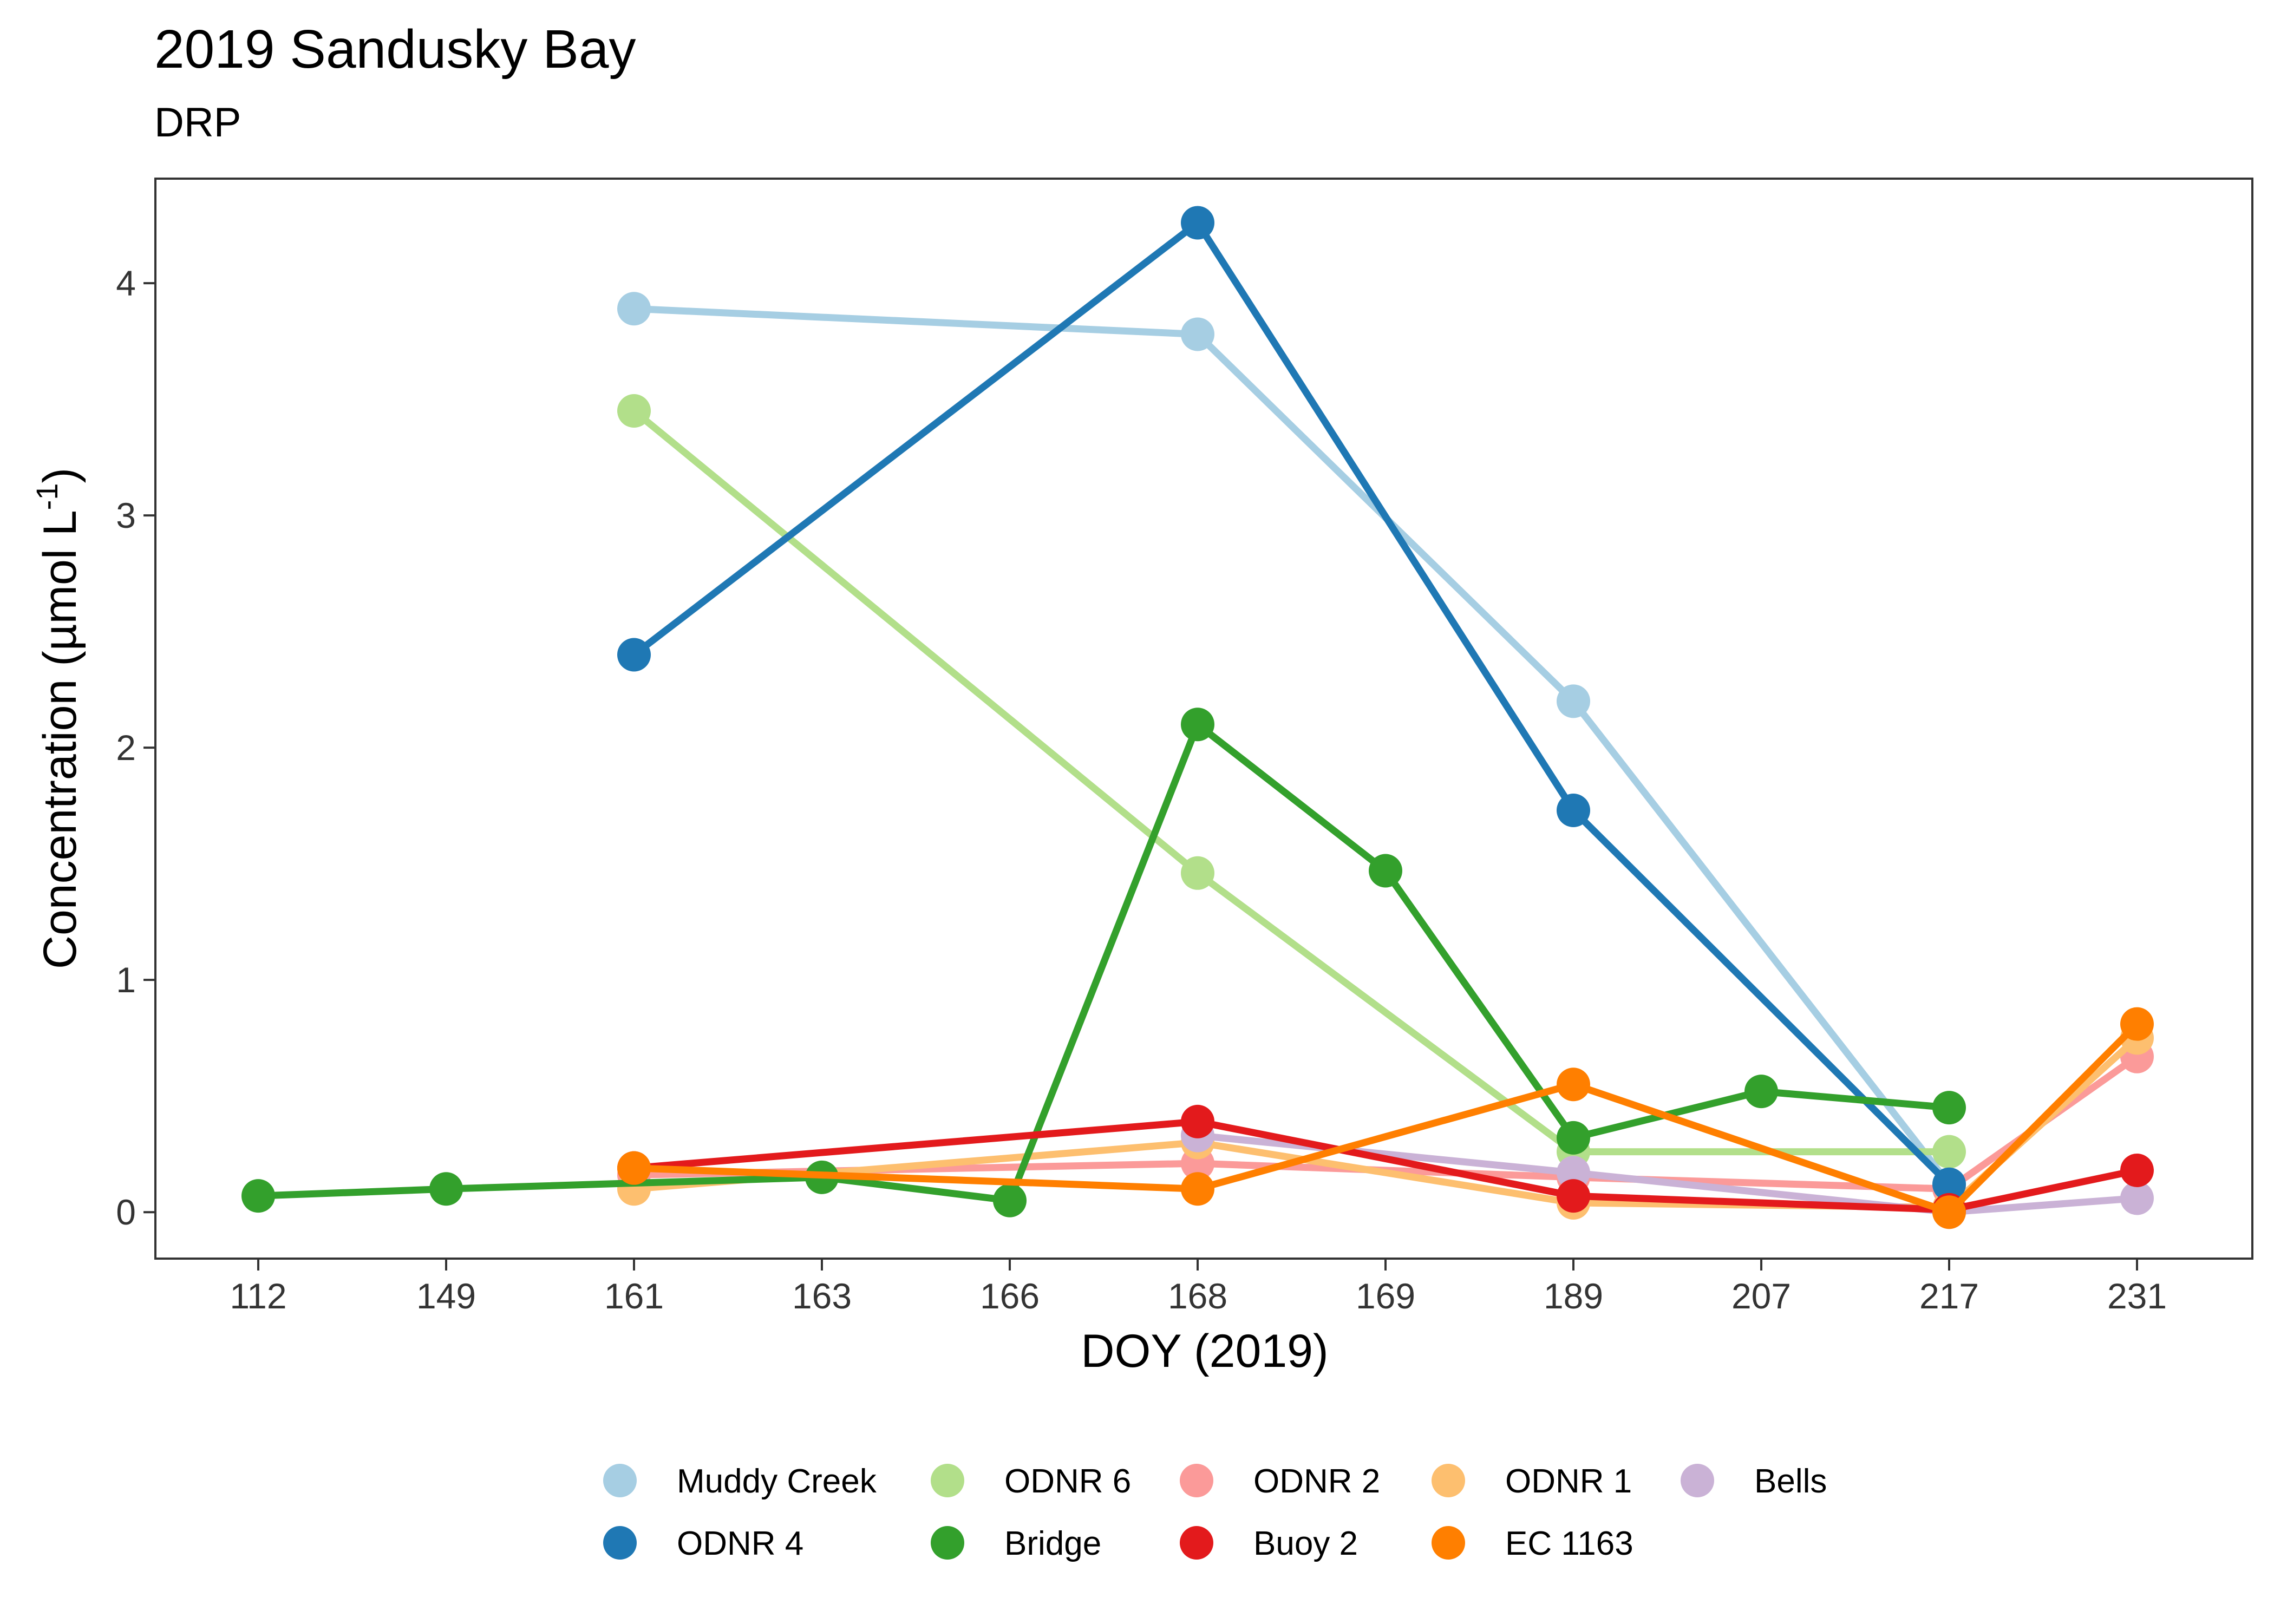 The height and width of the screenshot is (1624, 2274). I want to click on series-bells, so click(1668, 1174).